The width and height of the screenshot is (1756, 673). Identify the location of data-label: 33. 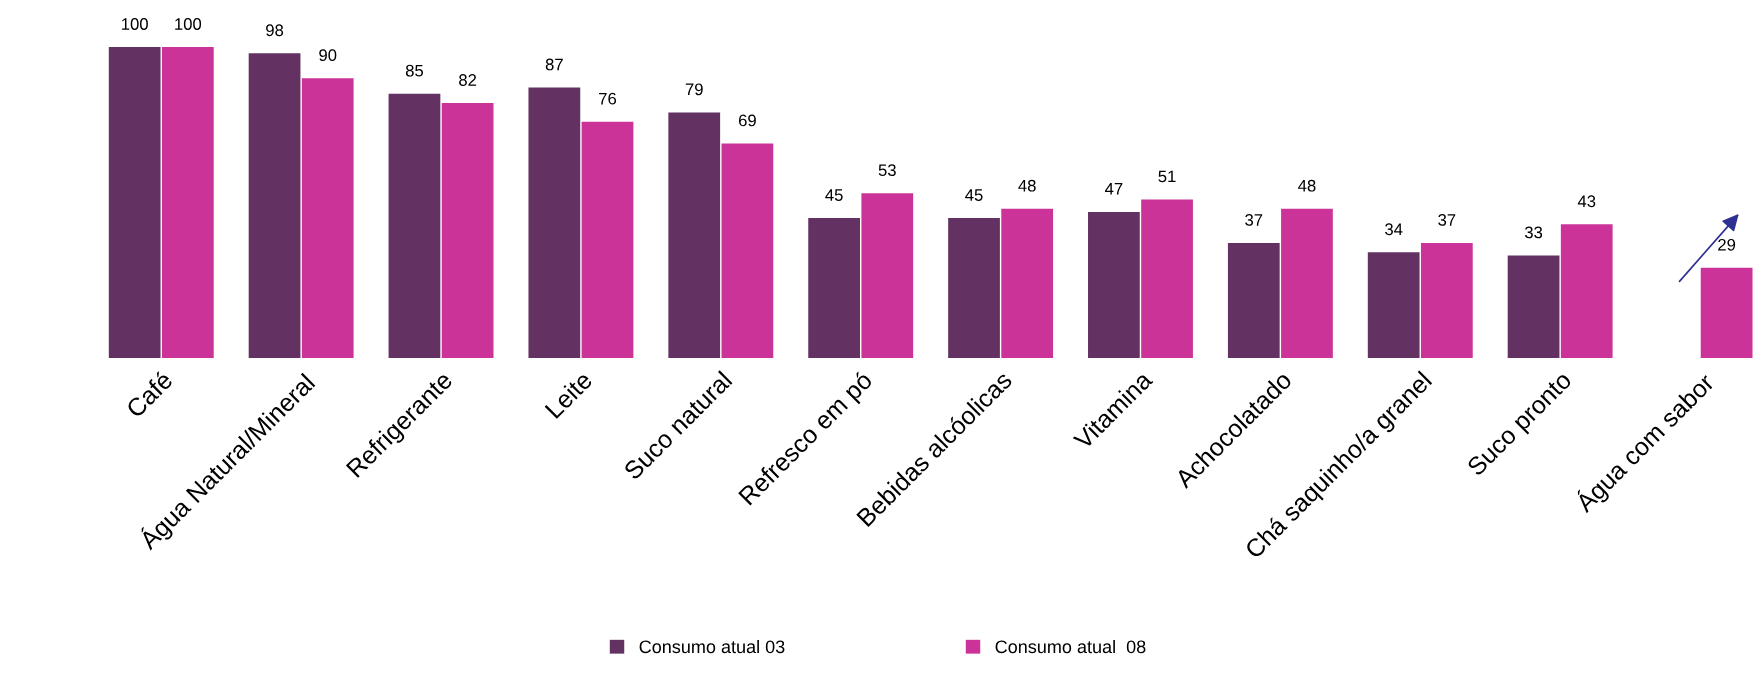
(1533, 232).